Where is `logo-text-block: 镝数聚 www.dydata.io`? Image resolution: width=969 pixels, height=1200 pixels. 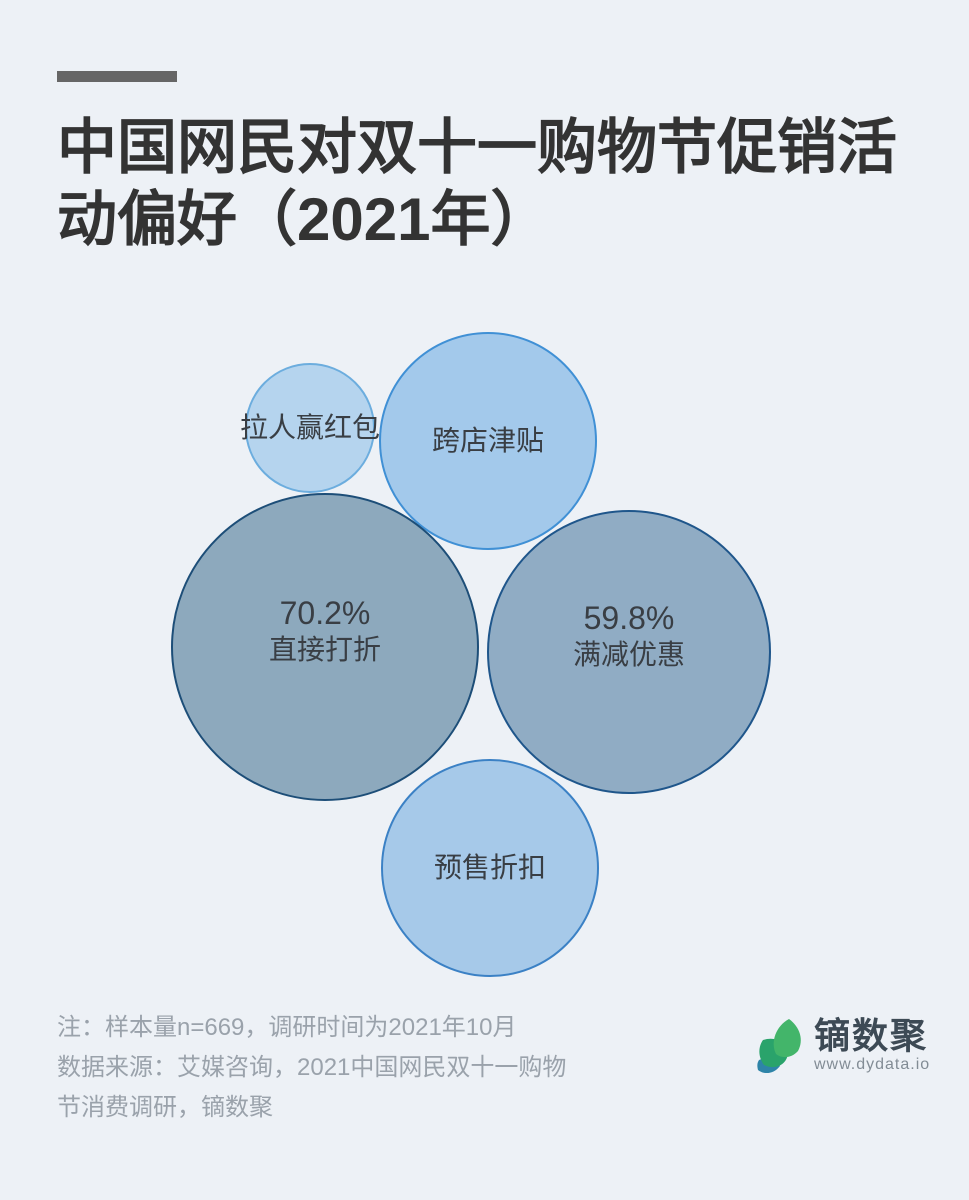 logo-text-block: 镝数聚 www.dydata.io is located at coordinates (872, 1045).